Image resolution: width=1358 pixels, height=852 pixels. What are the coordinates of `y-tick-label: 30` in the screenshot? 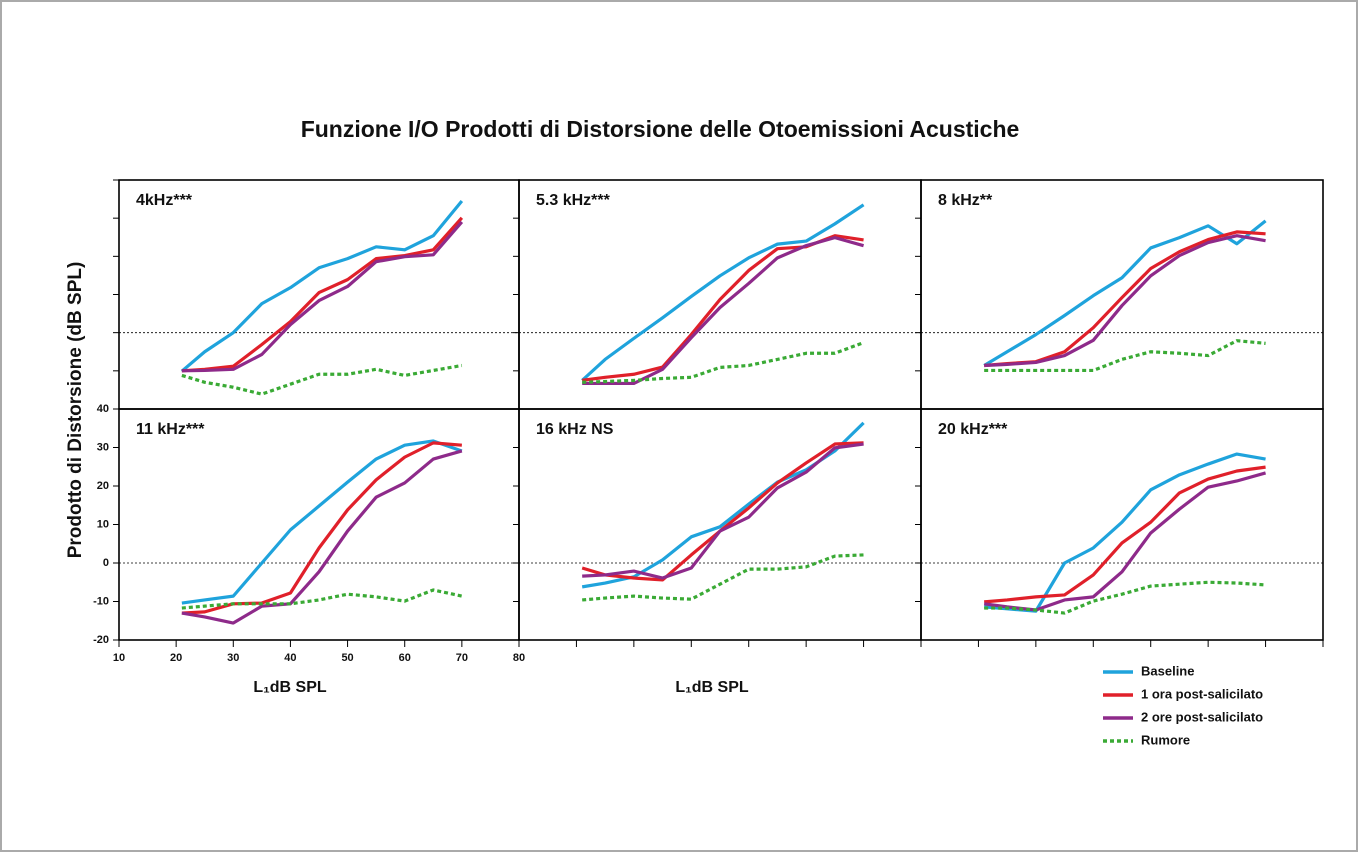 It's located at (103, 447).